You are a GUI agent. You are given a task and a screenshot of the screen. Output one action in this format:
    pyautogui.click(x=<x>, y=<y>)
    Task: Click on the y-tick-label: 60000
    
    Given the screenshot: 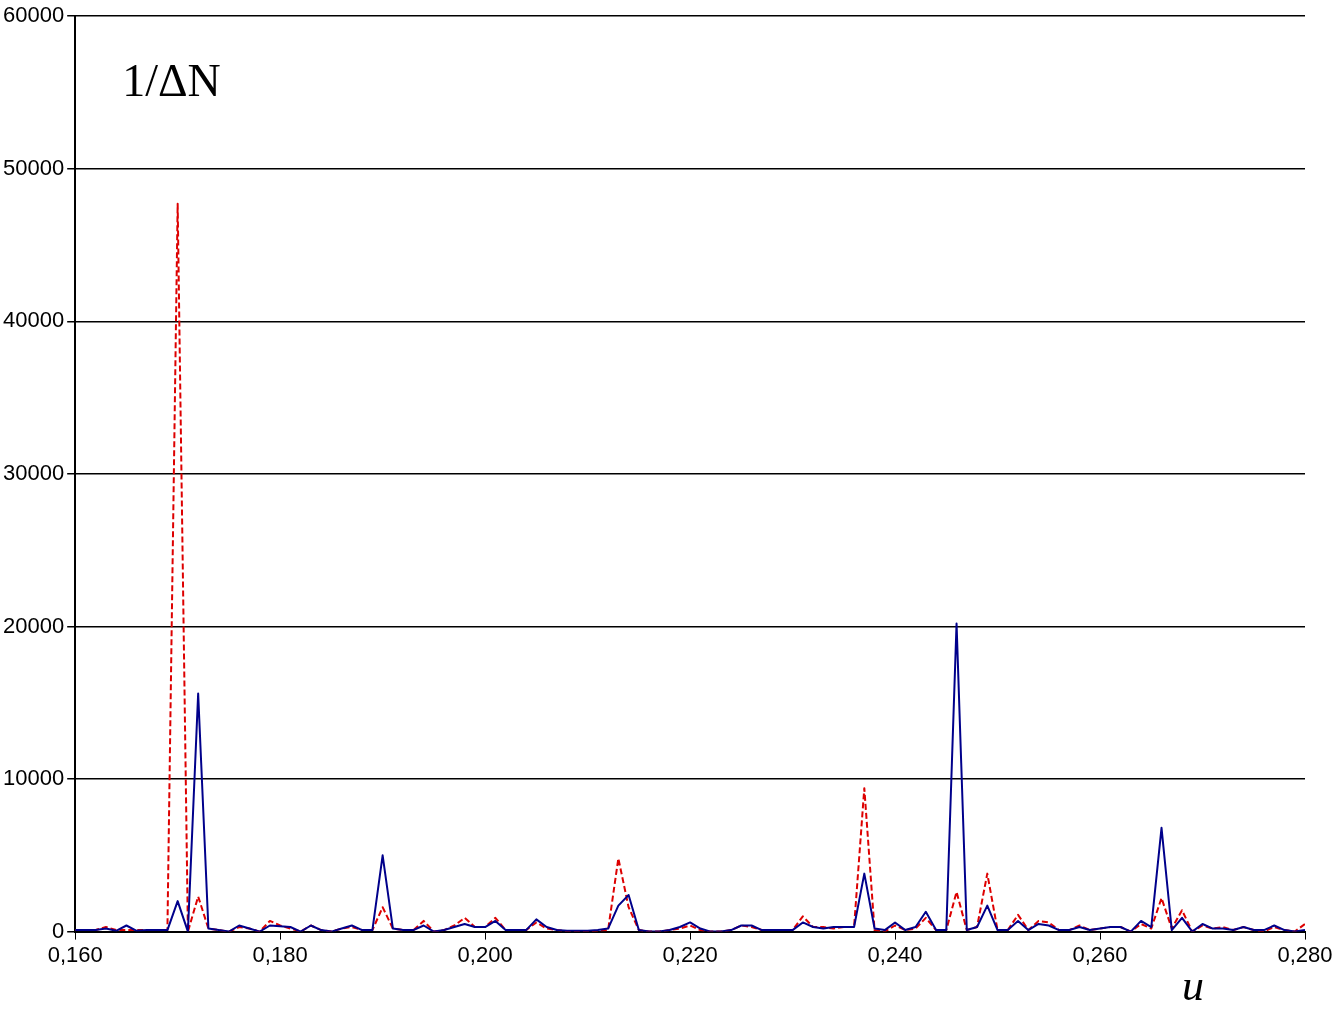 What is the action you would take?
    pyautogui.click(x=33, y=15)
    